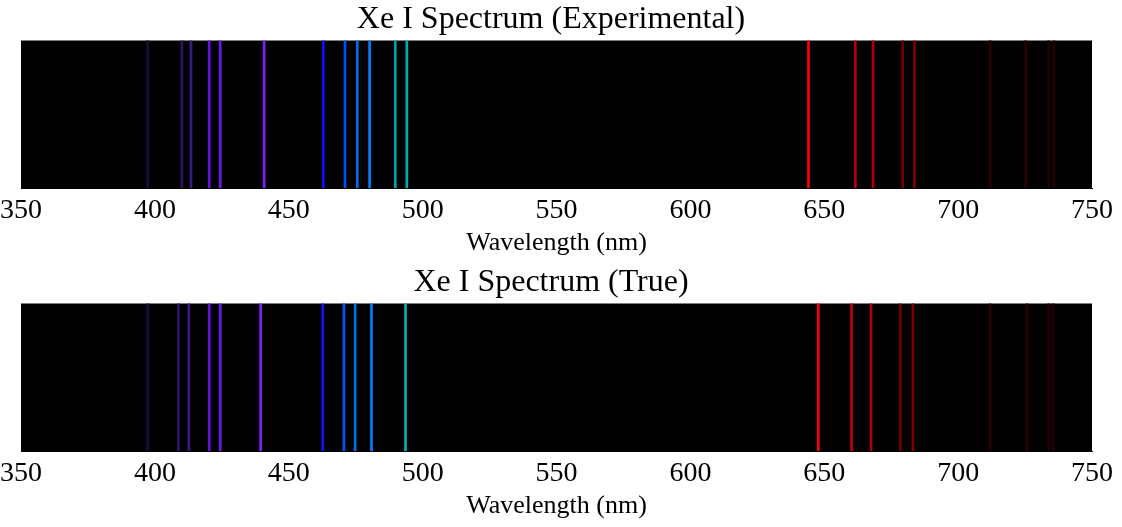 The height and width of the screenshot is (527, 1122). Describe the element at coordinates (551, 17) in the screenshot. I see `chart-title: Xe I Spectrum (Experimental)` at that location.